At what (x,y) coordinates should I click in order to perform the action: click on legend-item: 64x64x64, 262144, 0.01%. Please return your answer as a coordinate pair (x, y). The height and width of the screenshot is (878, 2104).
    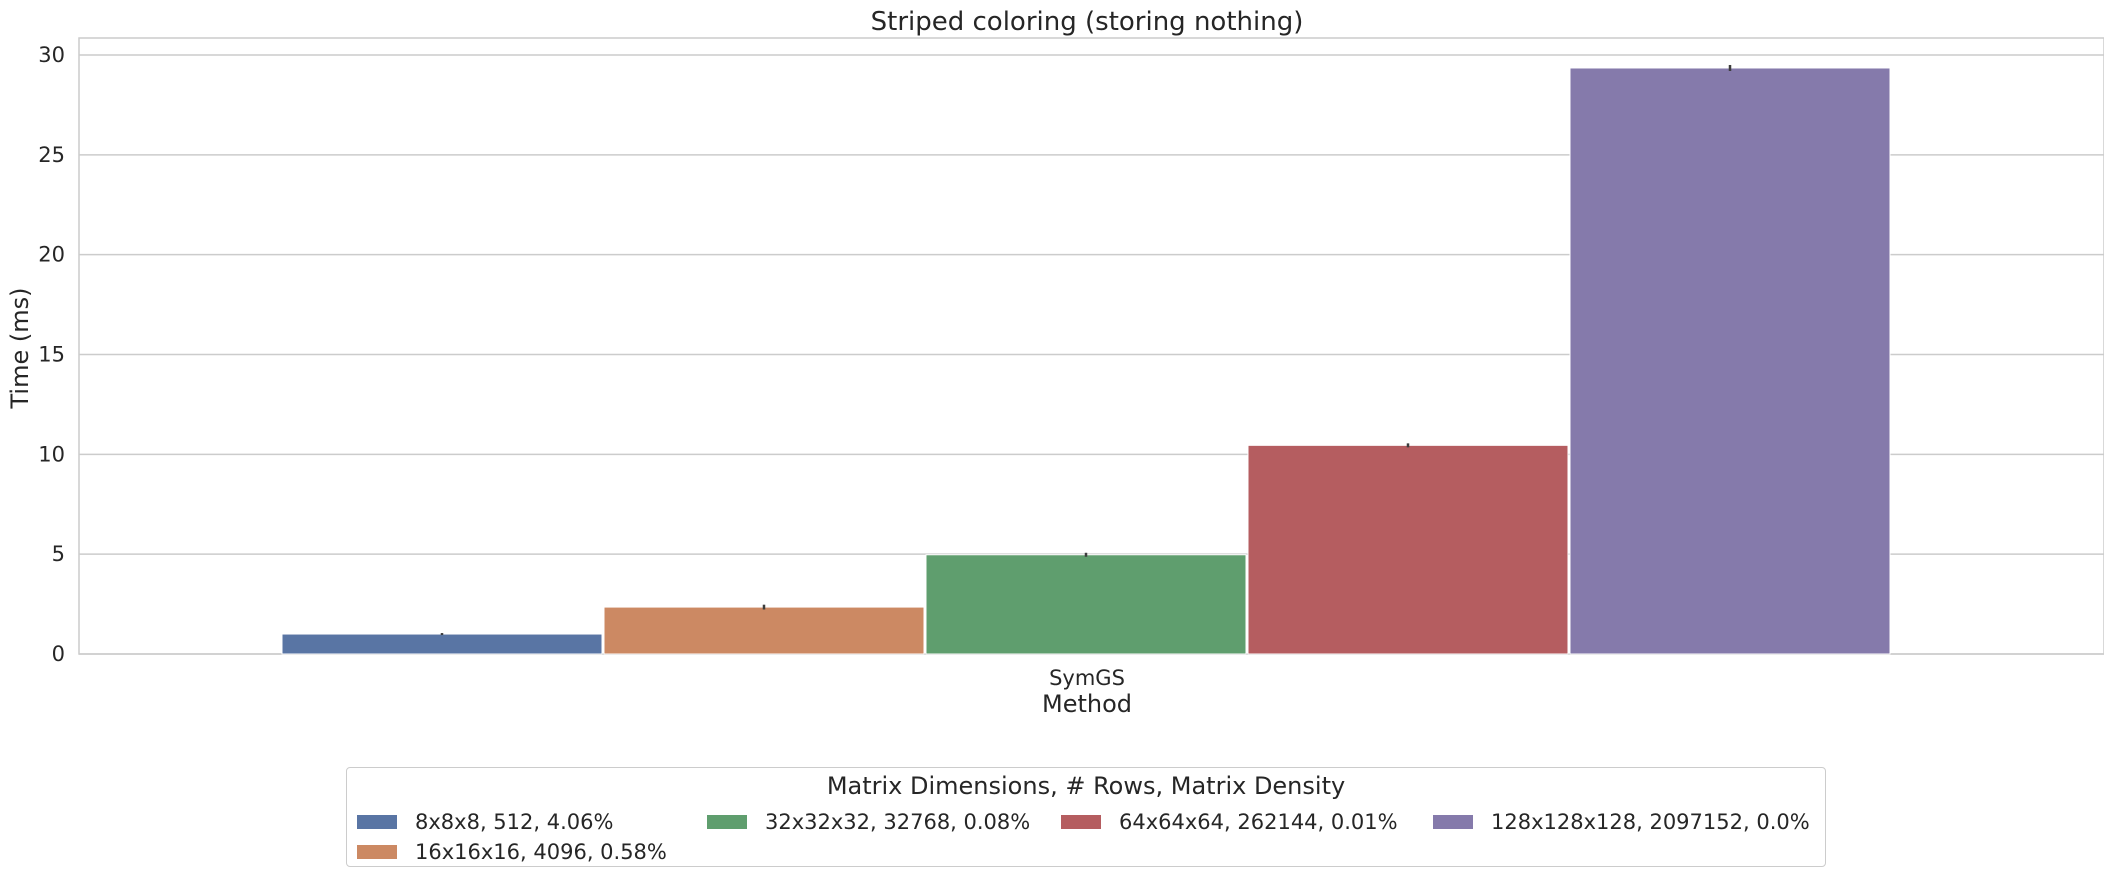
    Looking at the image, I should click on (1229, 822).